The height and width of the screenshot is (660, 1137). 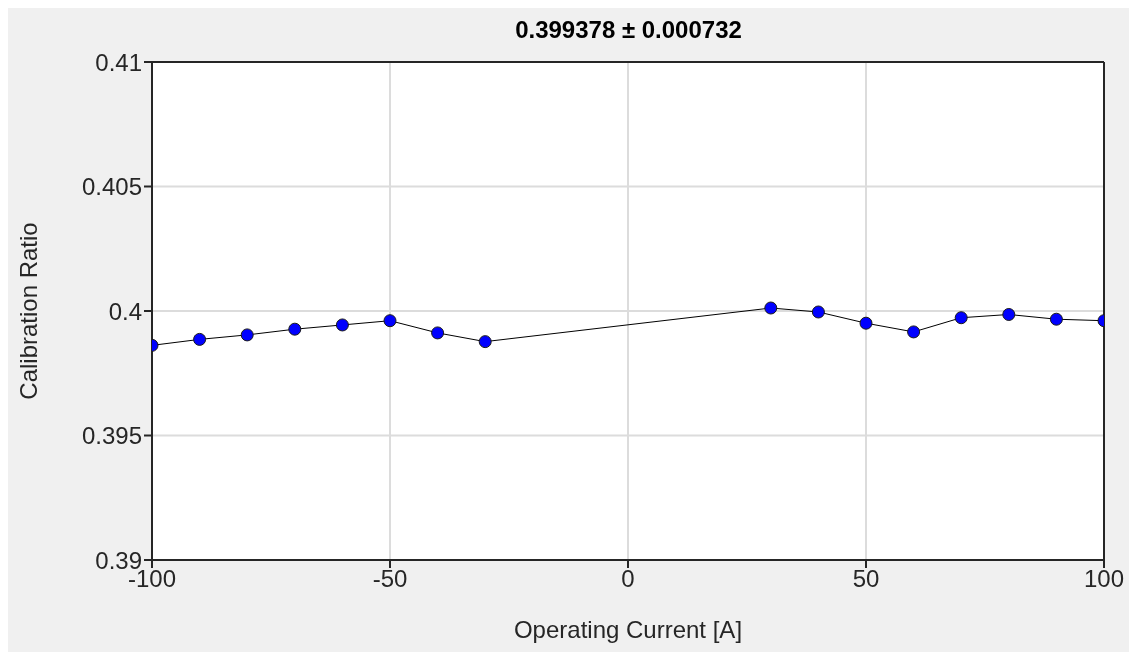 What do you see at coordinates (628, 30) in the screenshot?
I see `chart-title: 0.399378 ± 0.000732` at bounding box center [628, 30].